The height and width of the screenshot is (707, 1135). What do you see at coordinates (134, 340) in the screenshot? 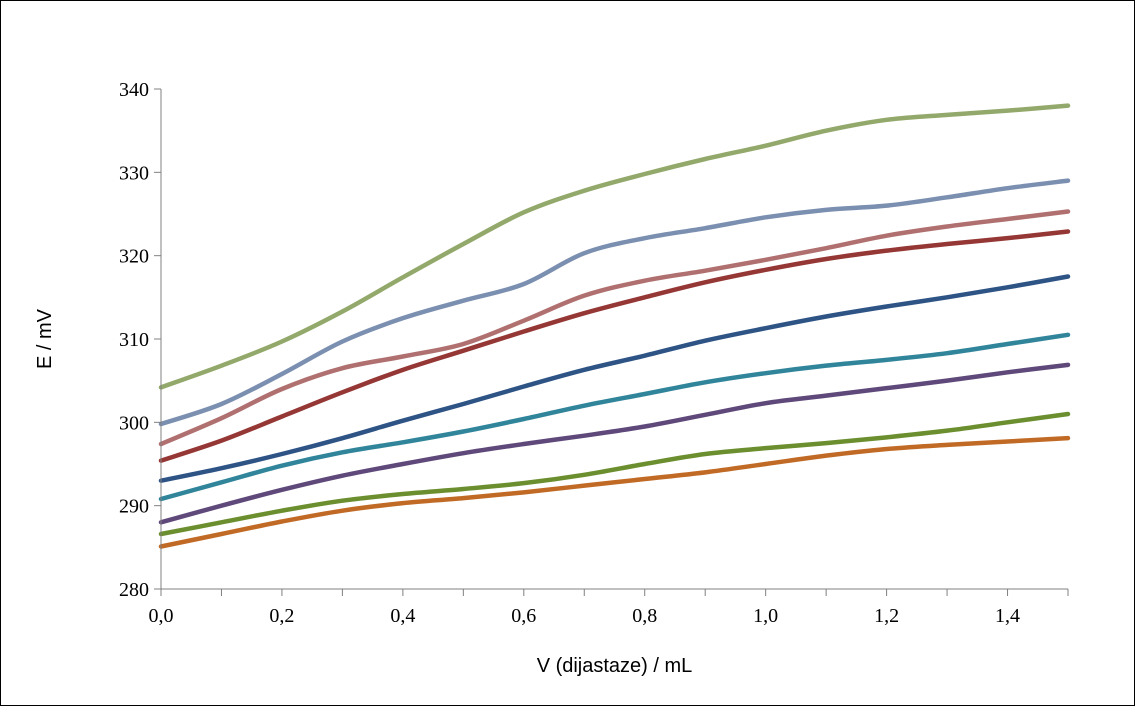
I see `y-tick-label: 310` at bounding box center [134, 340].